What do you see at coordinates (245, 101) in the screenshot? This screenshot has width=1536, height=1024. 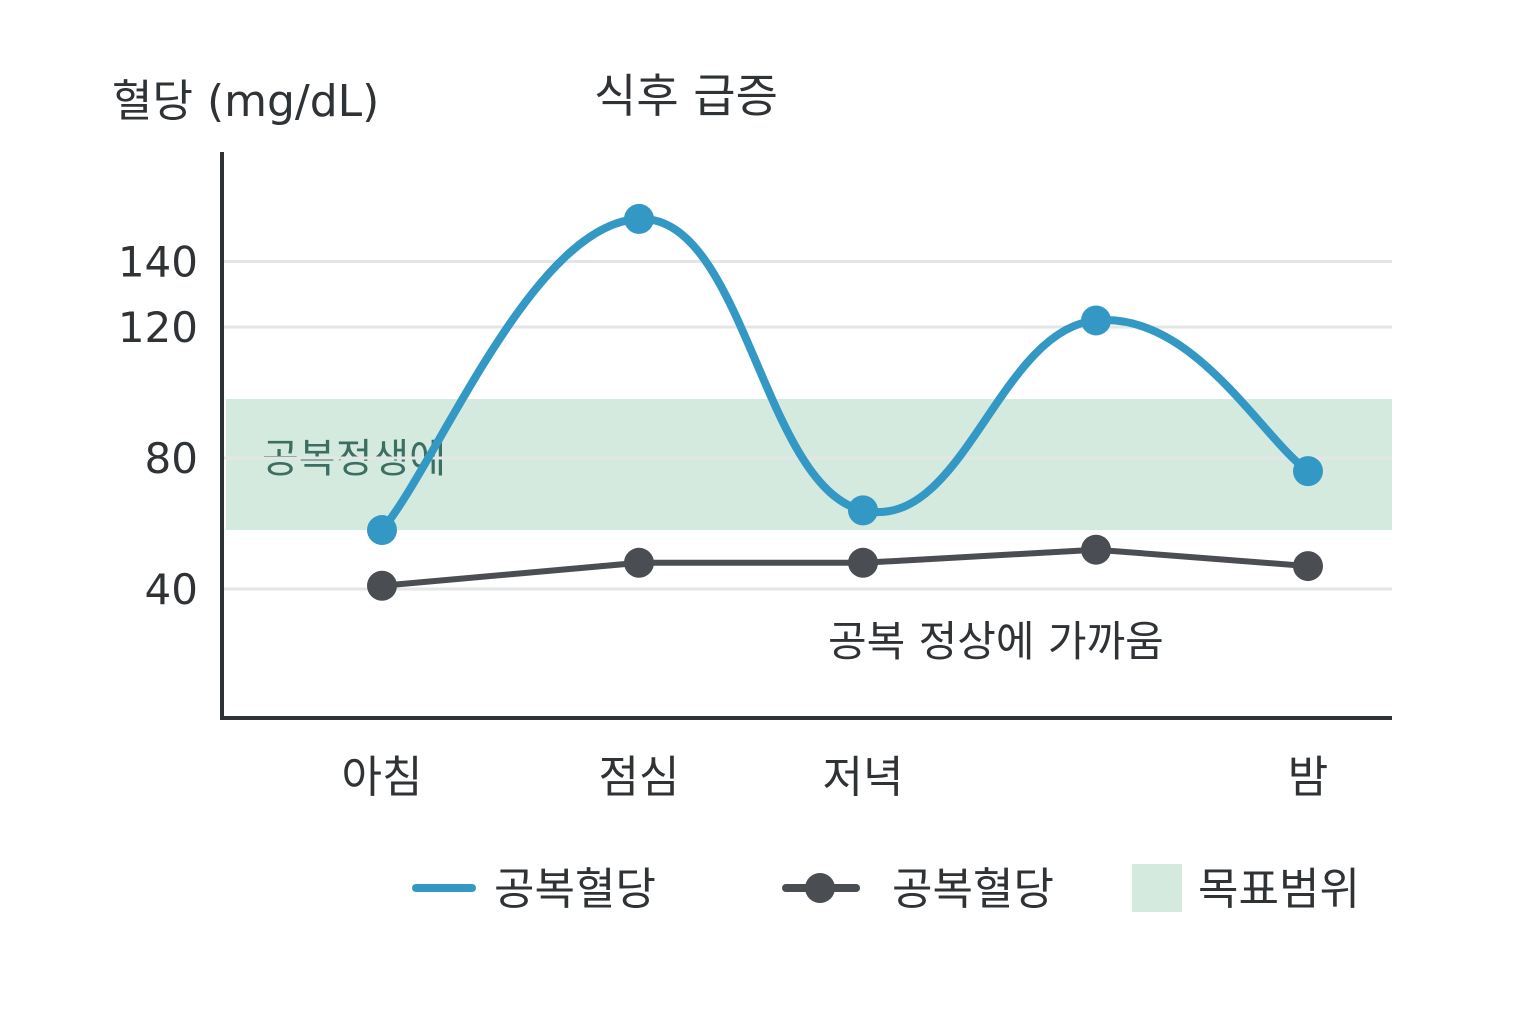 I see `y-axis-label: 혈당 (mg/dL)` at bounding box center [245, 101].